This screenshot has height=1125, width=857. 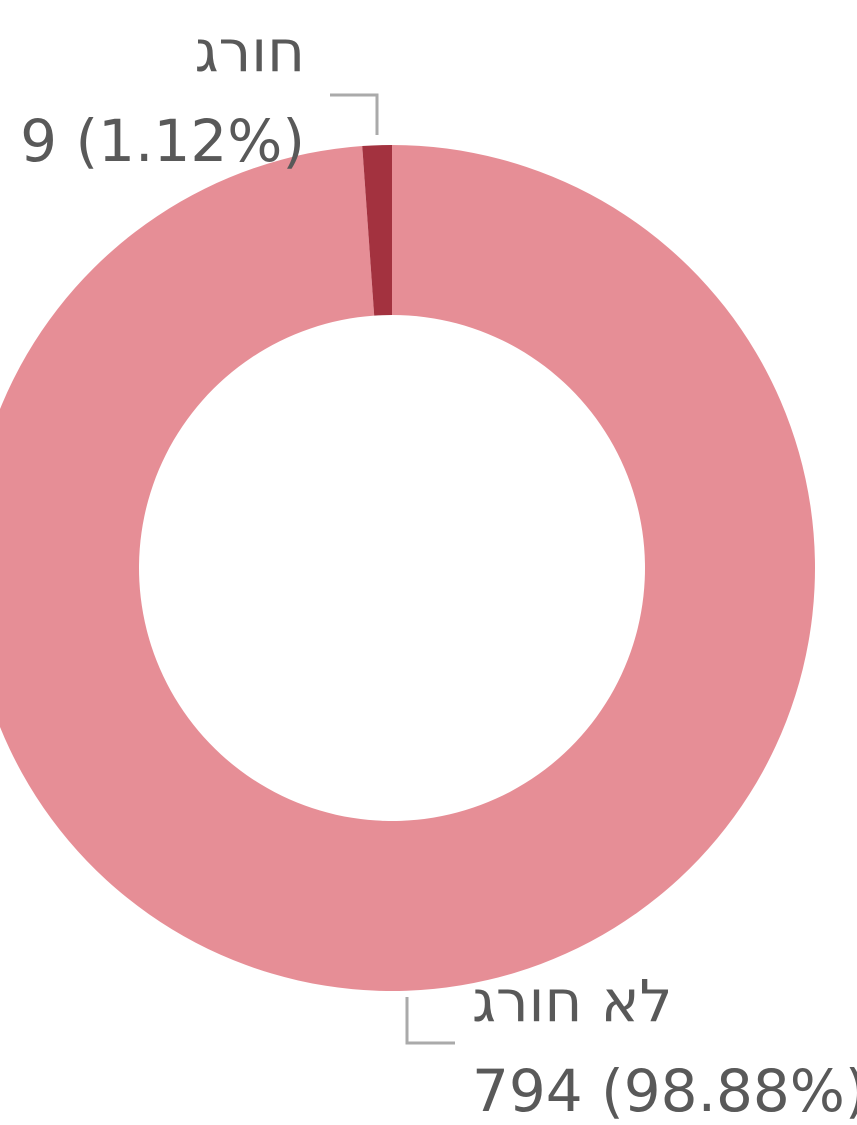 What do you see at coordinates (377, 230) in the screenshot?
I see `donut-slice` at bounding box center [377, 230].